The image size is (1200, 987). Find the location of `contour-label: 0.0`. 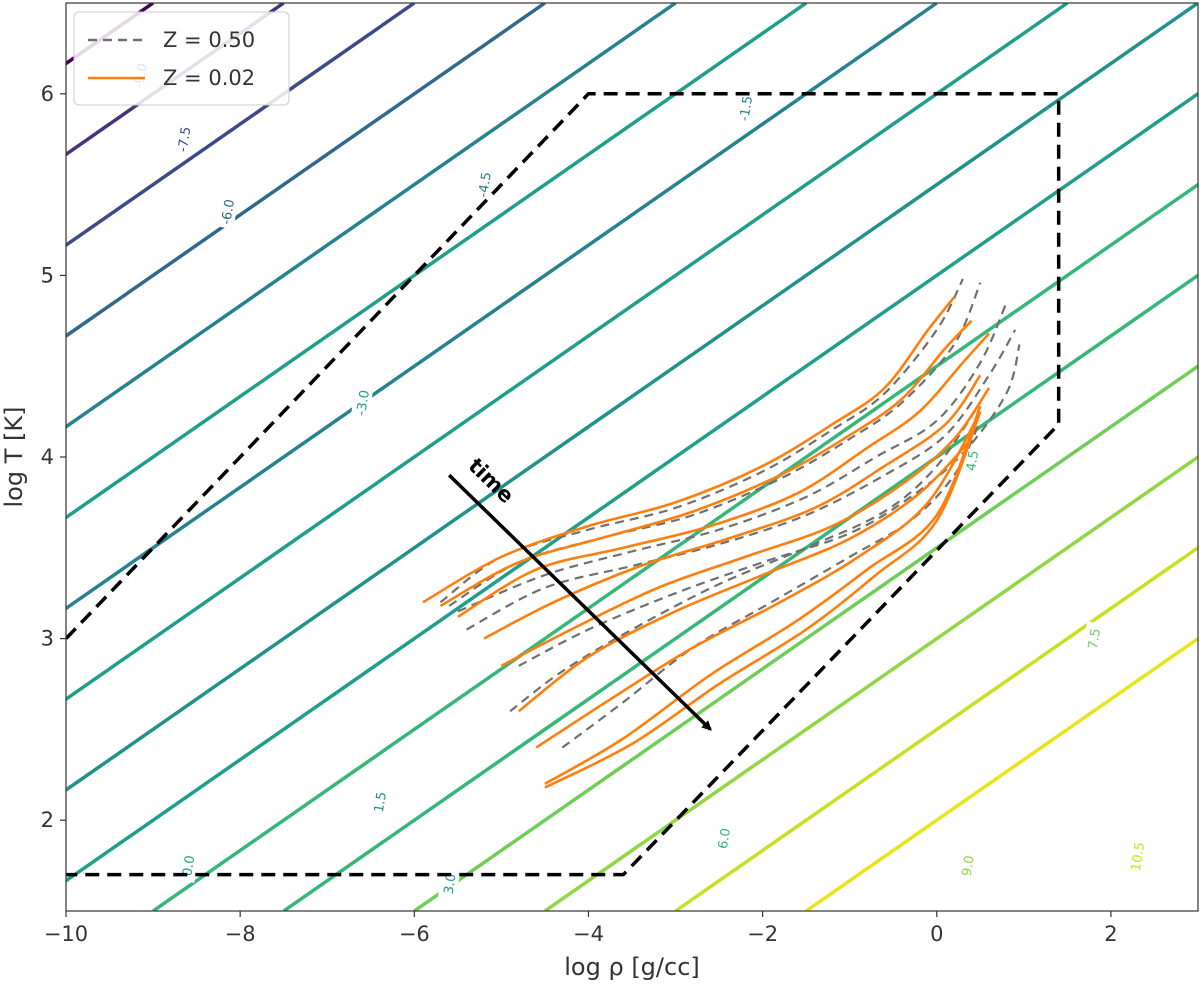

contour-label: 0.0 is located at coordinates (188, 865).